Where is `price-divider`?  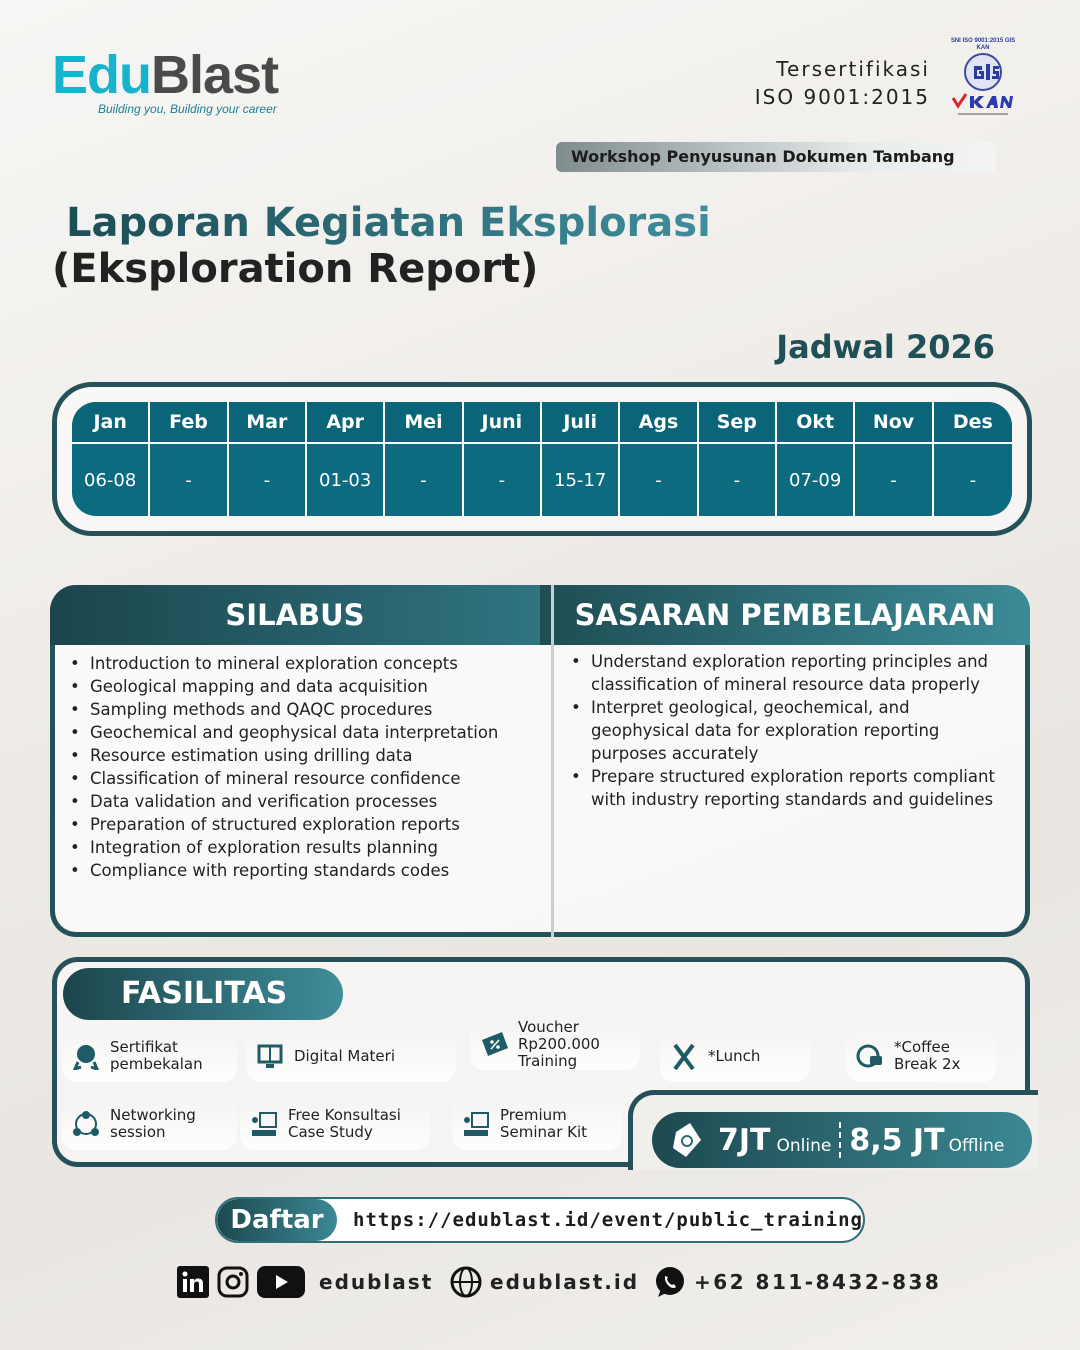
price-divider is located at coordinates (840, 1140).